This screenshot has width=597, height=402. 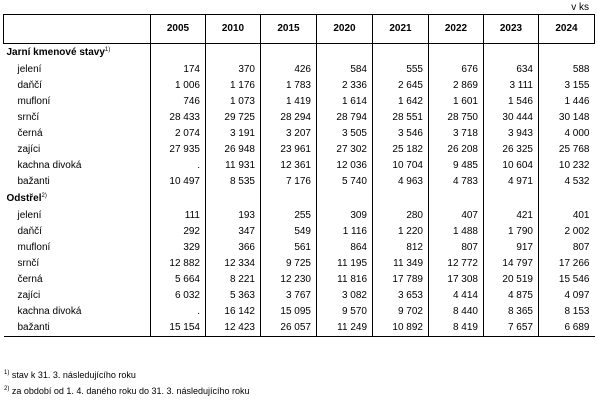 I want to click on value-cell: 3 546, so click(x=400, y=134).